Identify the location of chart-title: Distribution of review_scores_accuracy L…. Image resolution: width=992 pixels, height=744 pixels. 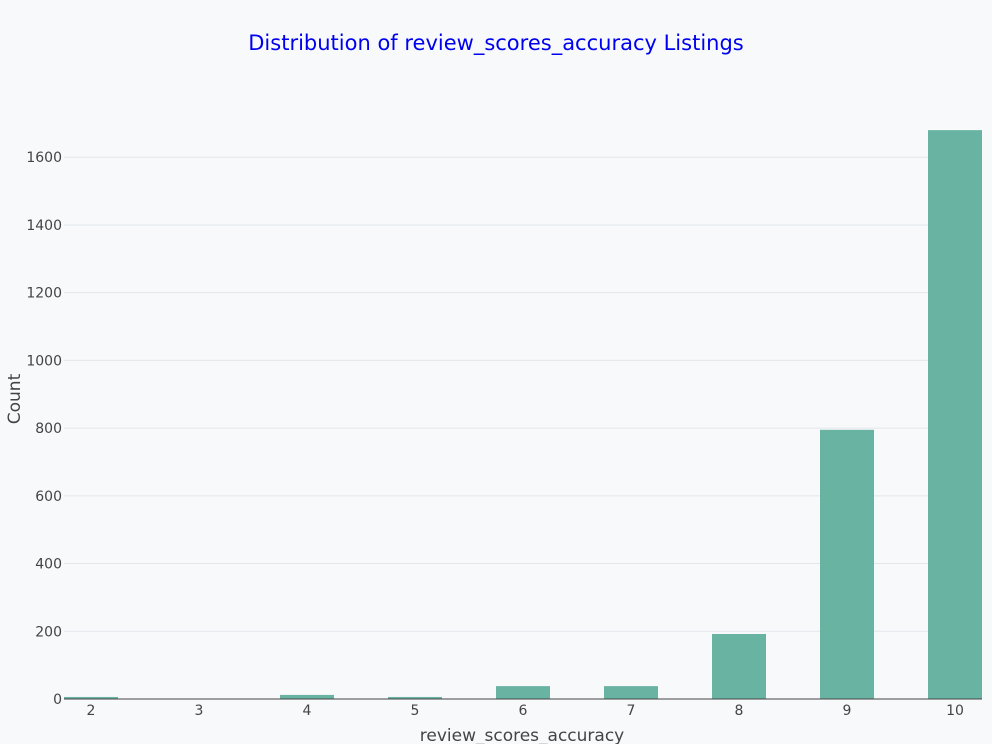
(495, 43).